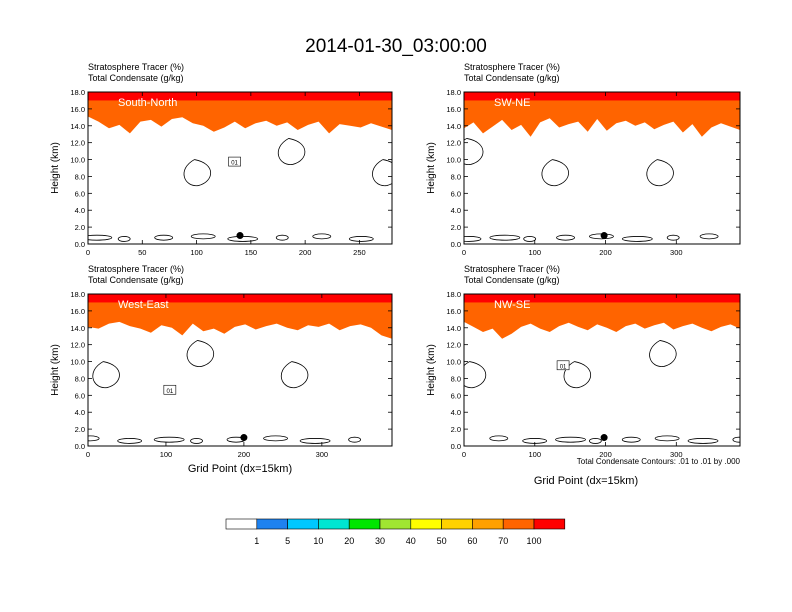 The height and width of the screenshot is (612, 792). What do you see at coordinates (147, 103) in the screenshot?
I see `panel-label: South-North` at bounding box center [147, 103].